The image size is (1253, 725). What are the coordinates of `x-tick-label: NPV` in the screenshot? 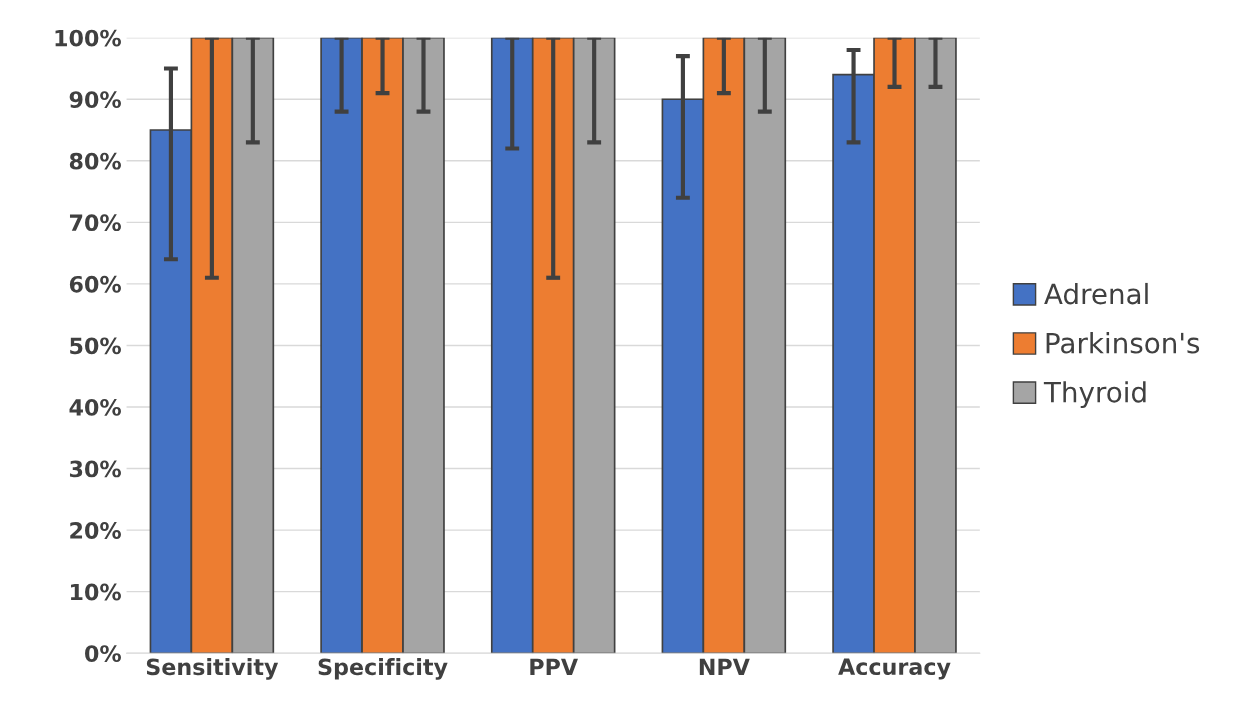 It's located at (724, 666).